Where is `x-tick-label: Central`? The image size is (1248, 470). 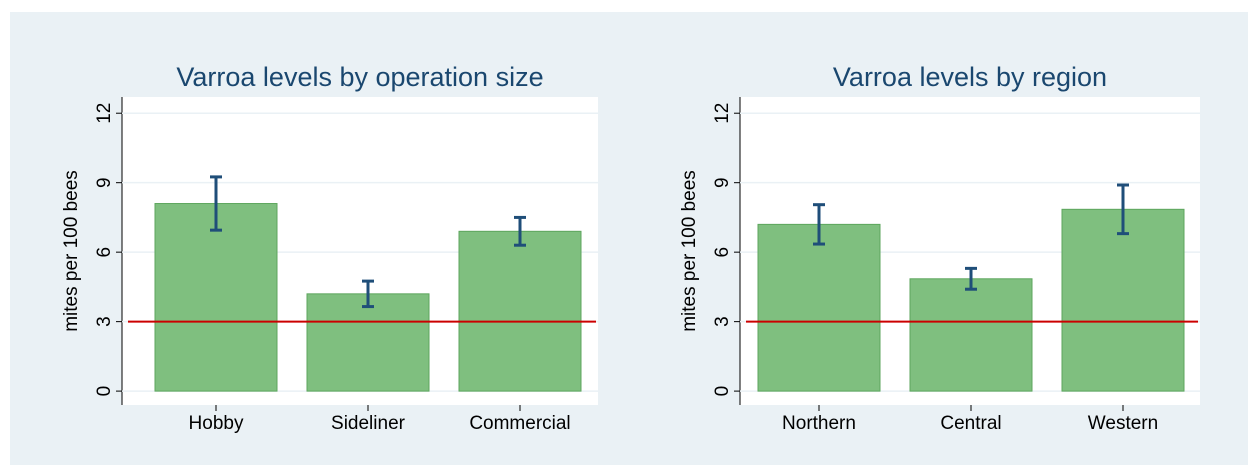 x-tick-label: Central is located at coordinates (970, 423).